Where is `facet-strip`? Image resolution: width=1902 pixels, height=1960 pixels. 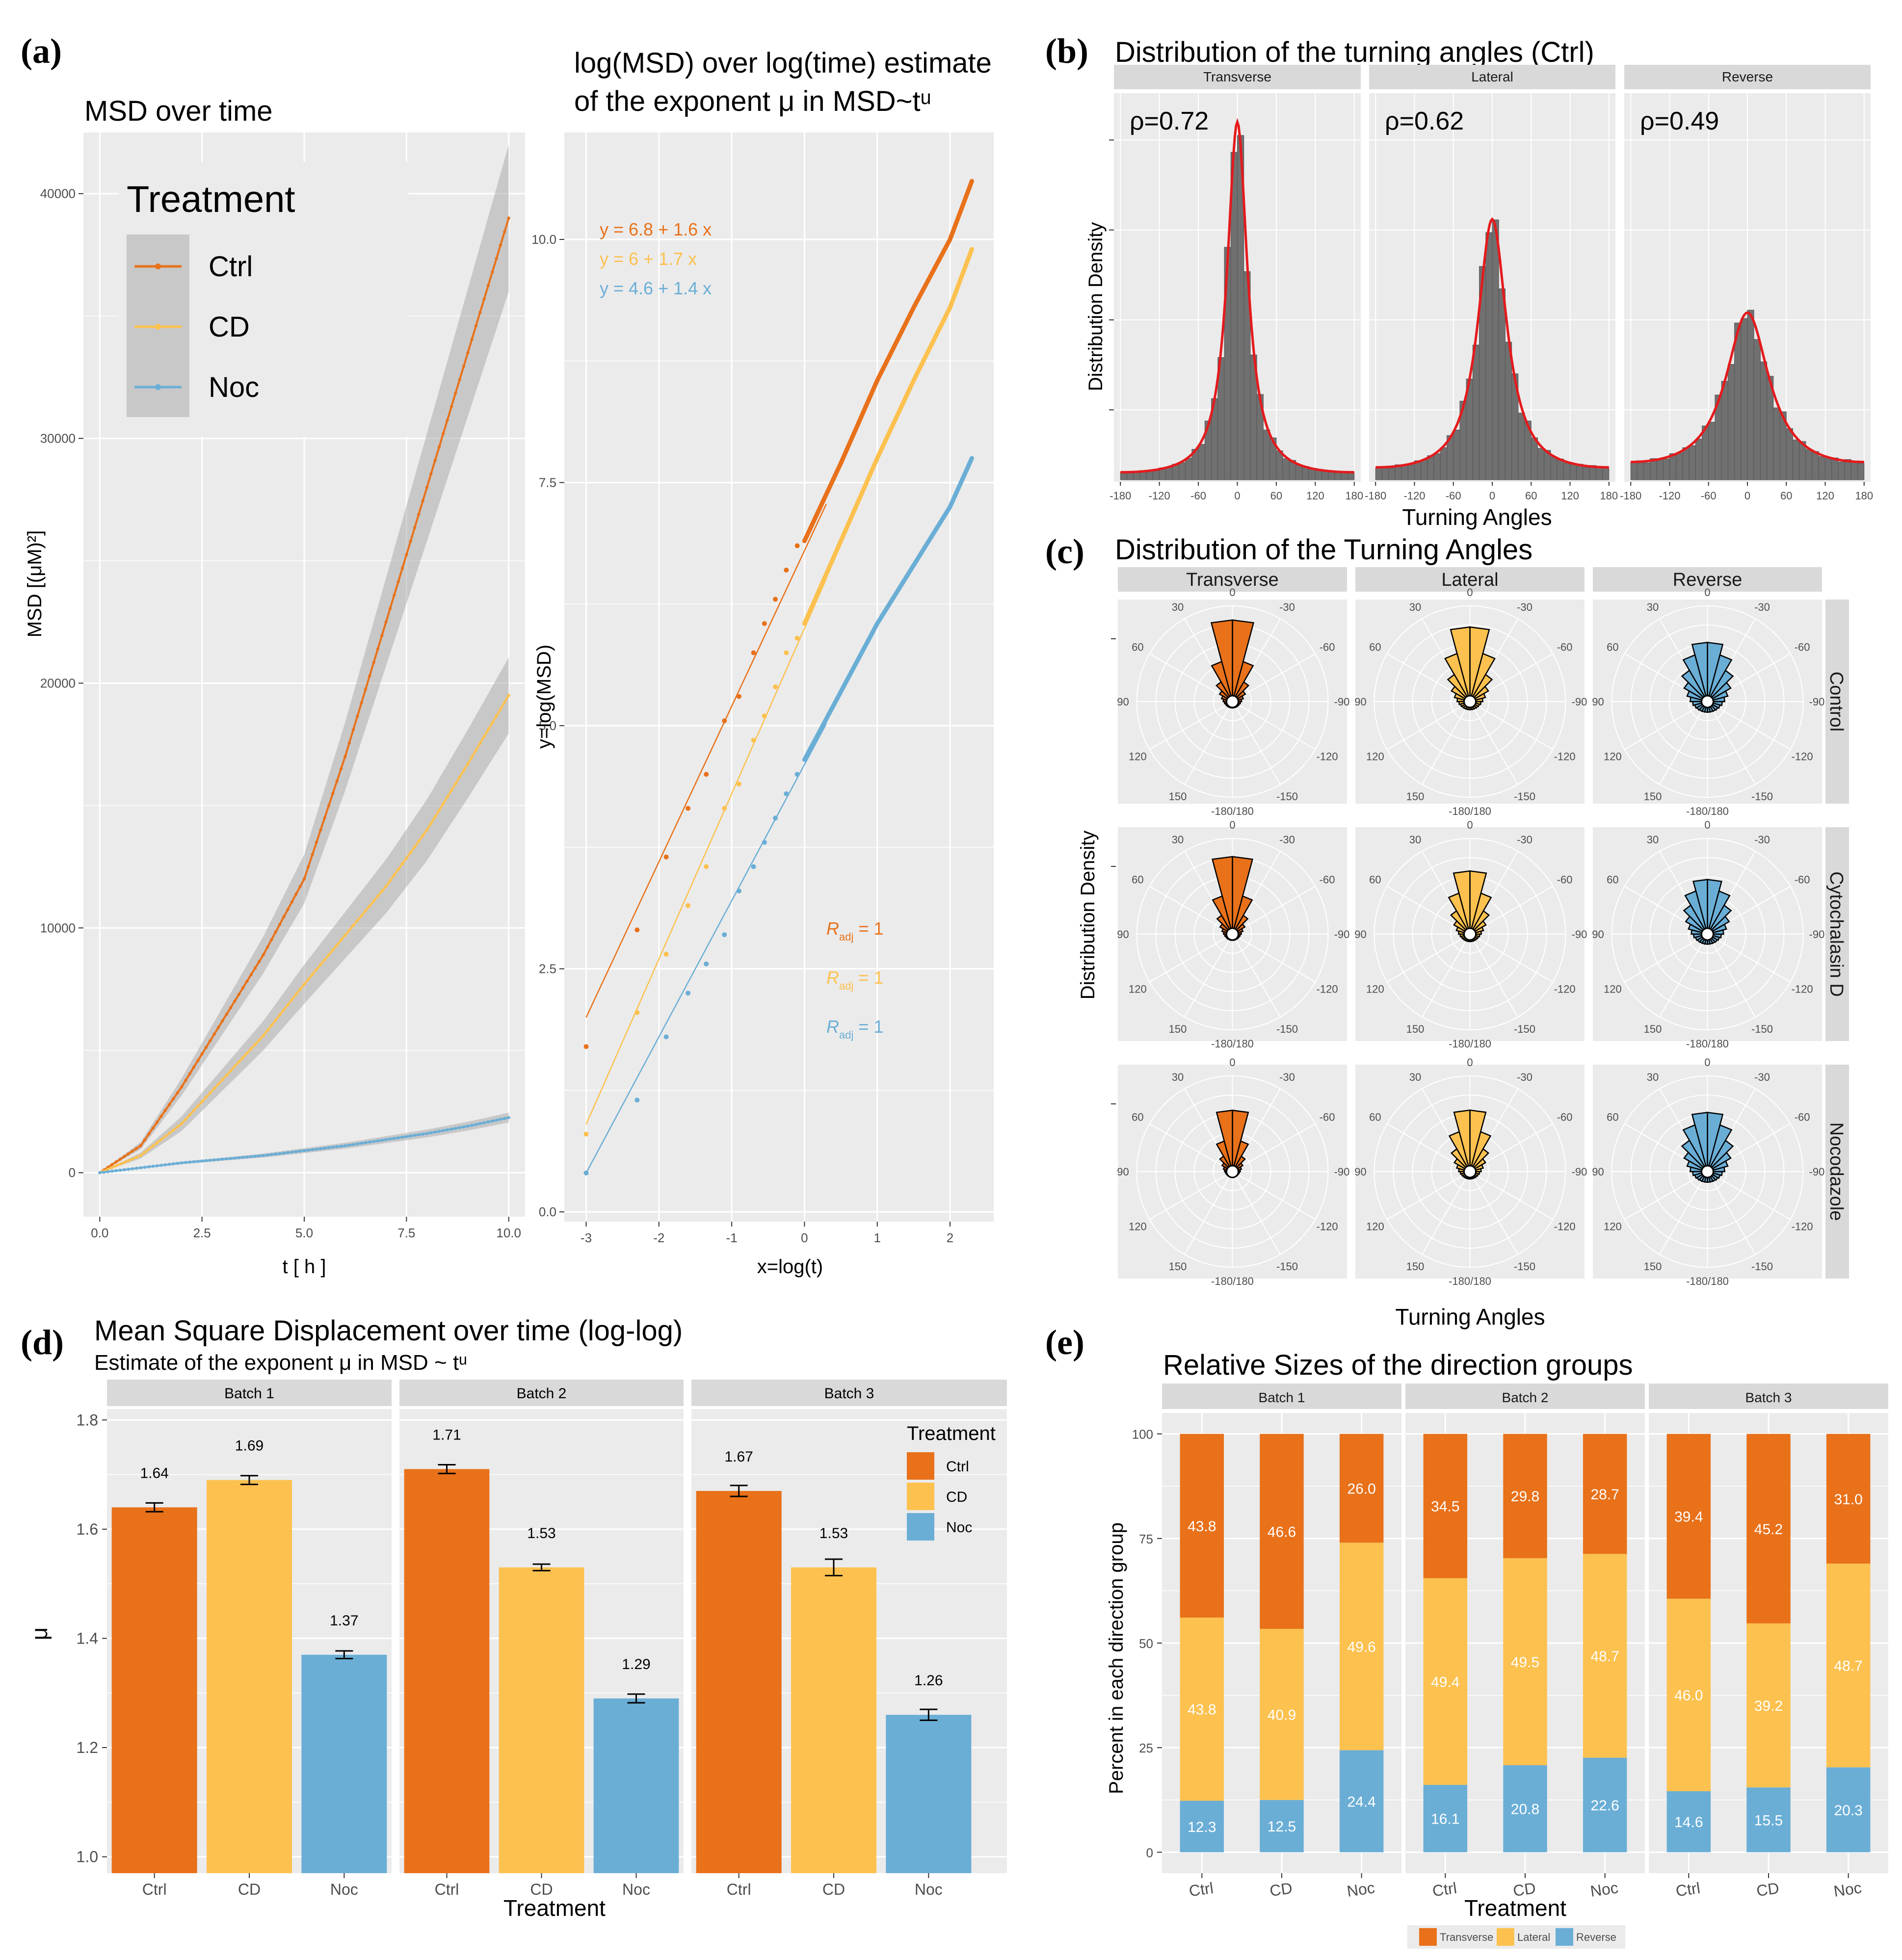 facet-strip is located at coordinates (250, 1393).